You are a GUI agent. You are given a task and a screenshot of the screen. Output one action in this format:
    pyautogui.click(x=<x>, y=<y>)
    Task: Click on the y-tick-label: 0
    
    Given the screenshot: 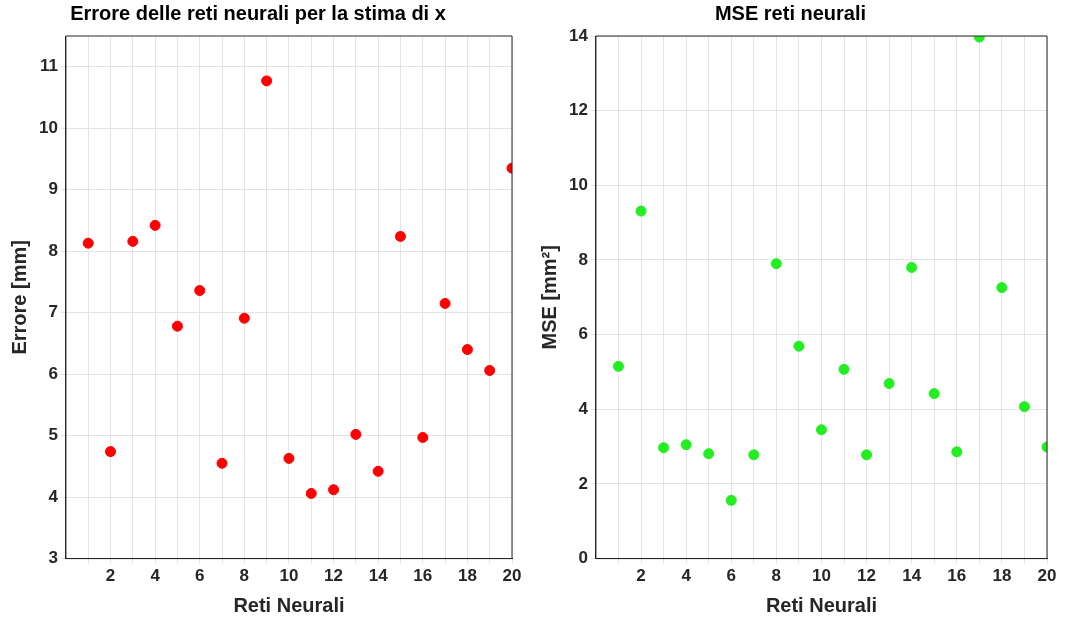 What is the action you would take?
    pyautogui.click(x=583, y=558)
    